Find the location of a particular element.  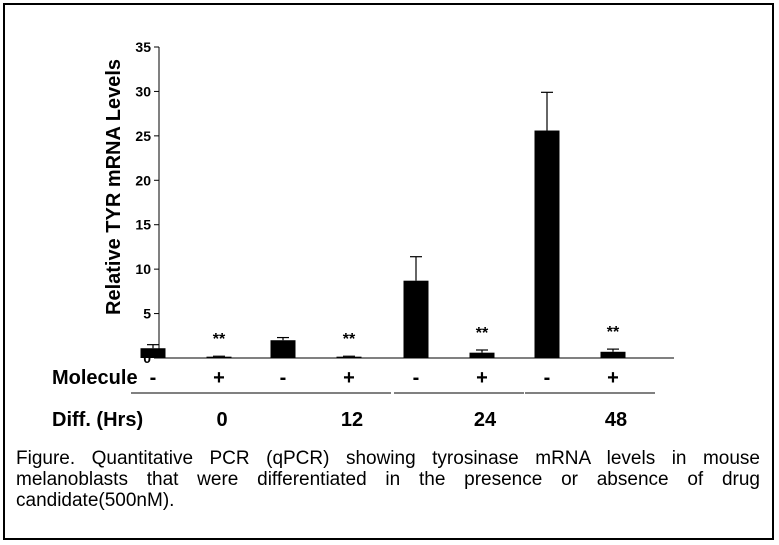

y-tick-label: 5 is located at coordinates (147, 314).